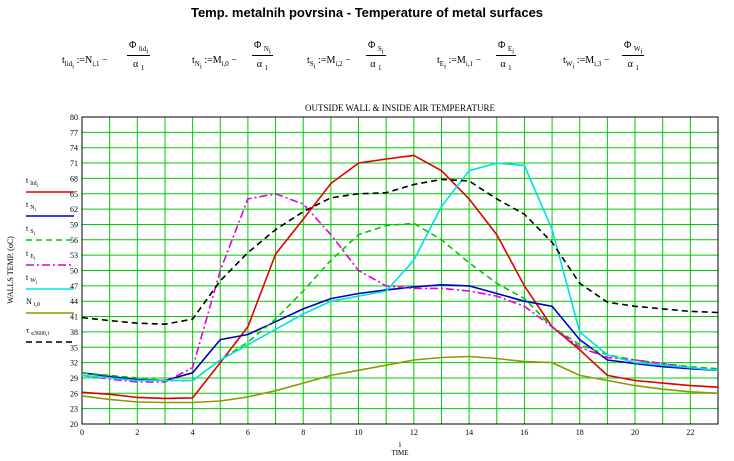  Describe the element at coordinates (74, 163) in the screenshot. I see `y-tick-label: 71` at that location.